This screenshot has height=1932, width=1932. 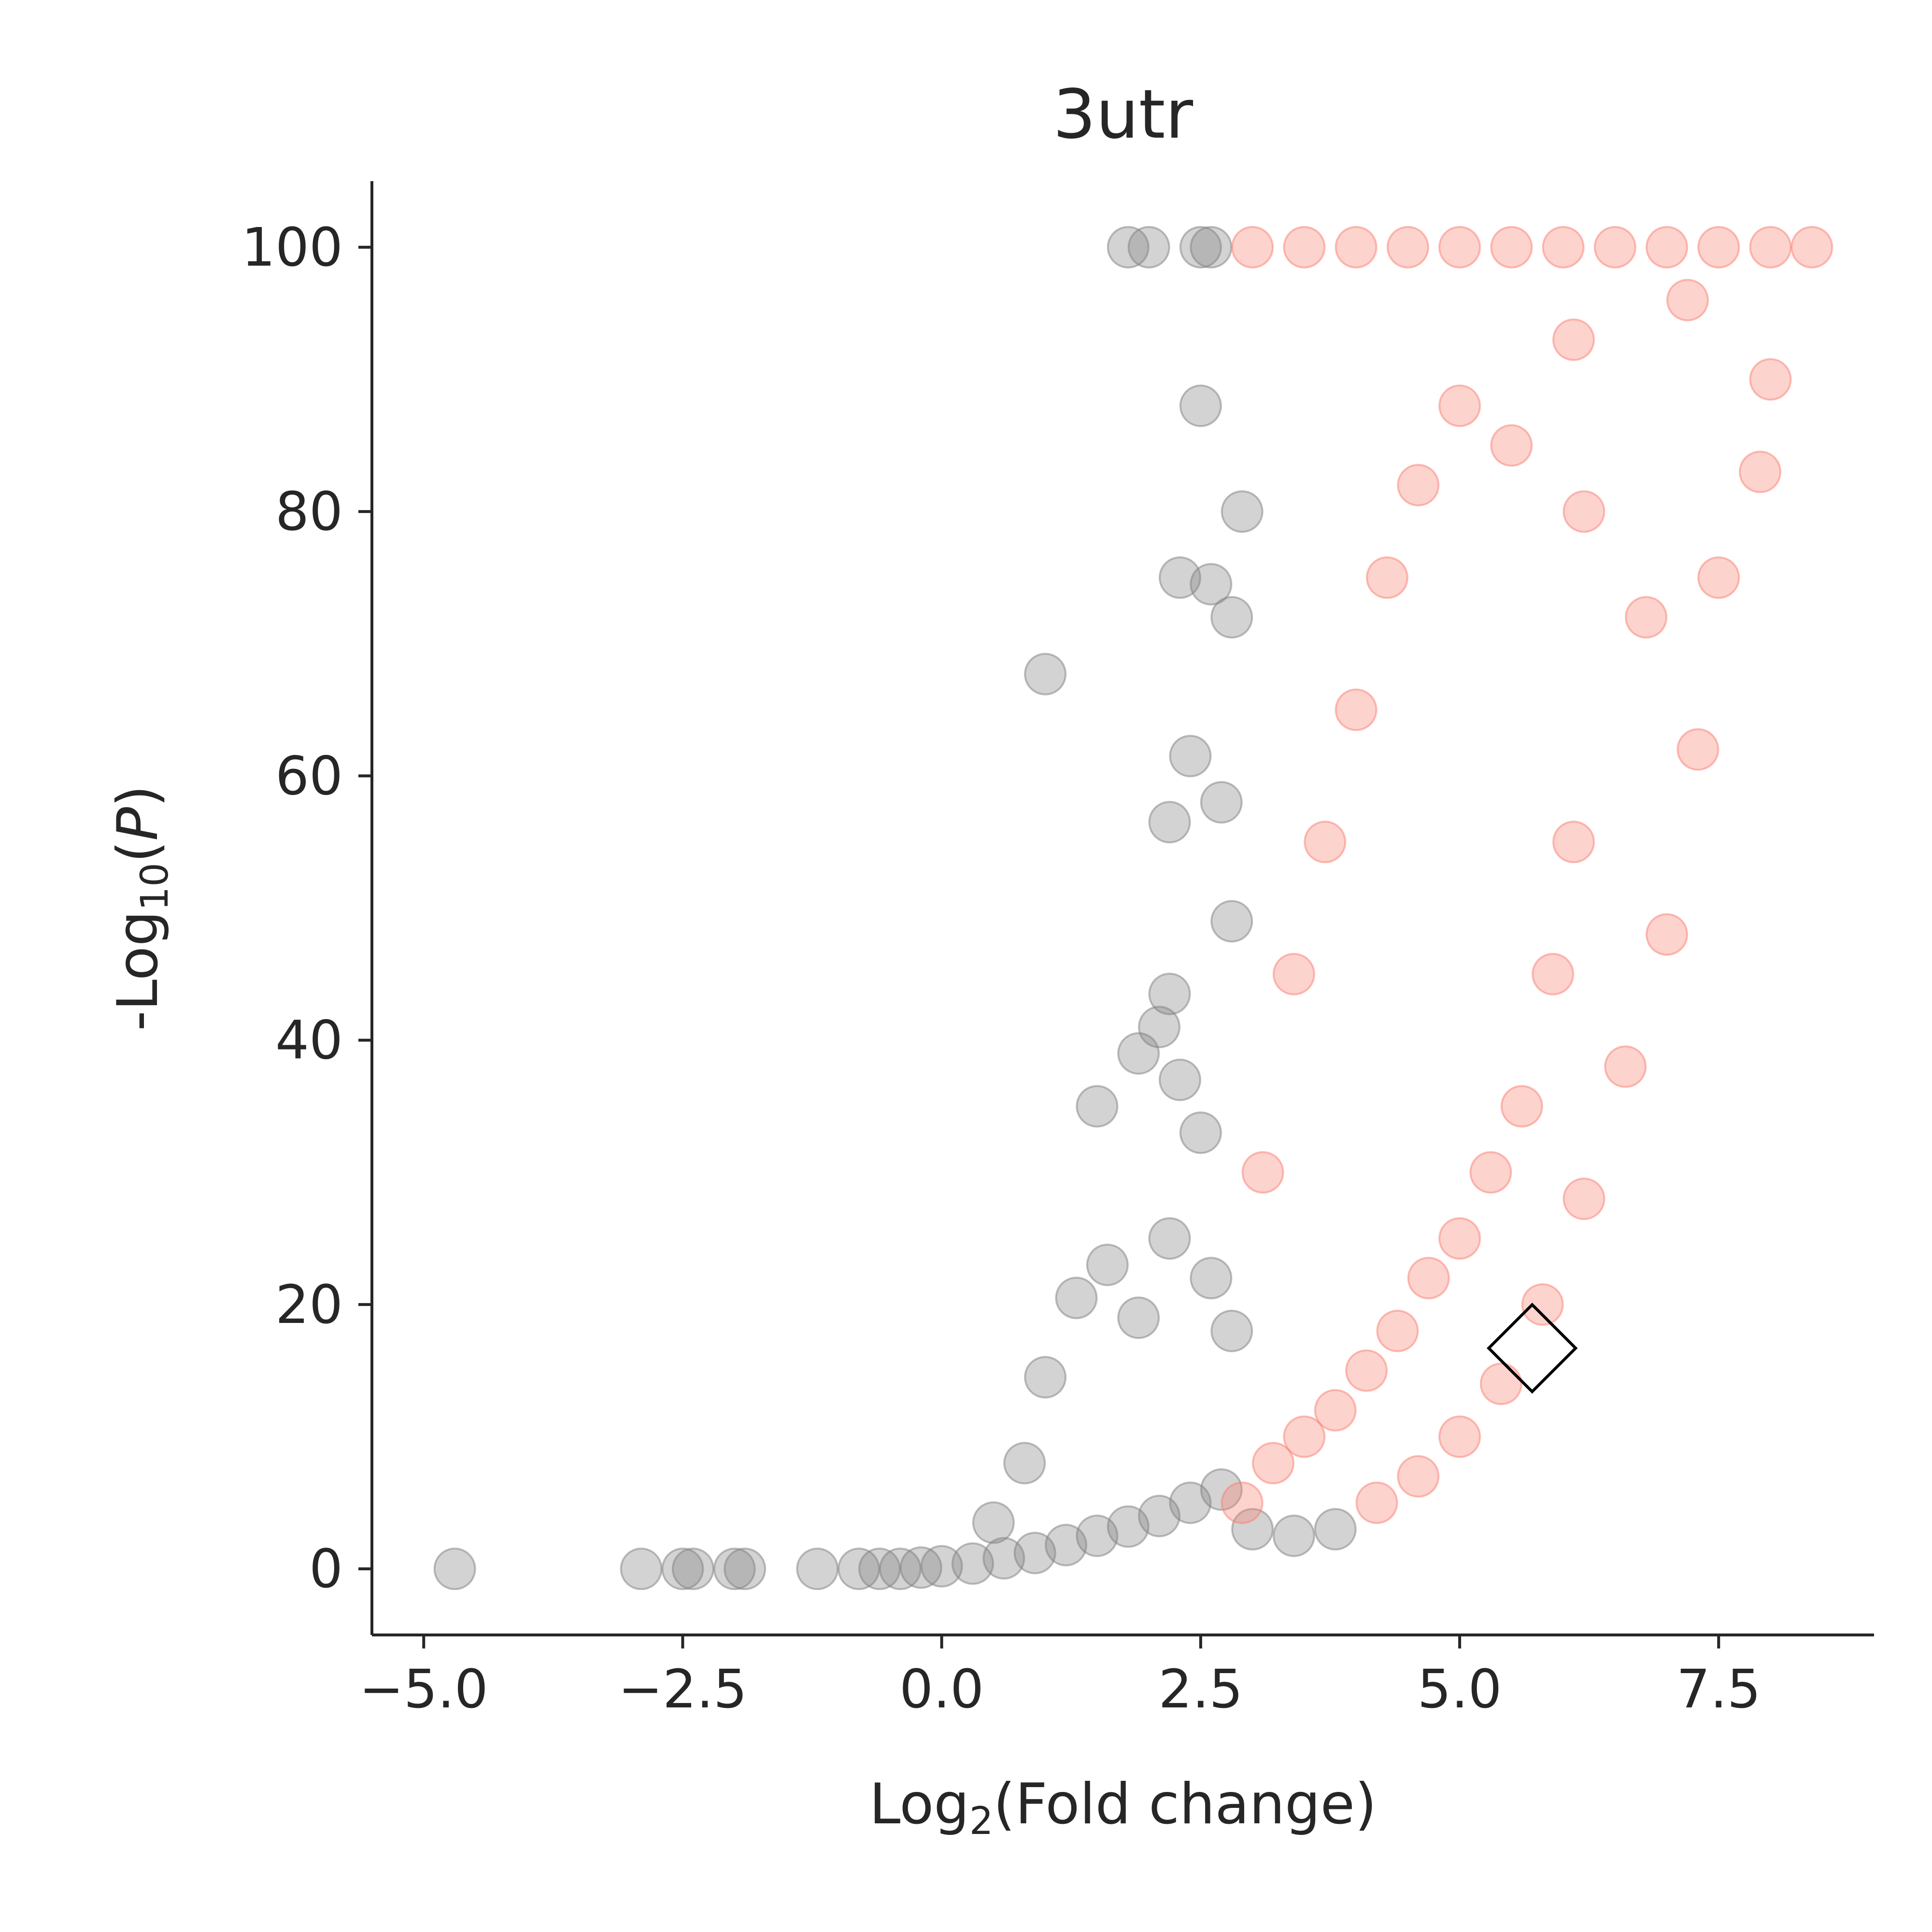 I want to click on y-axis-label: -Log10(P), so click(x=141, y=908).